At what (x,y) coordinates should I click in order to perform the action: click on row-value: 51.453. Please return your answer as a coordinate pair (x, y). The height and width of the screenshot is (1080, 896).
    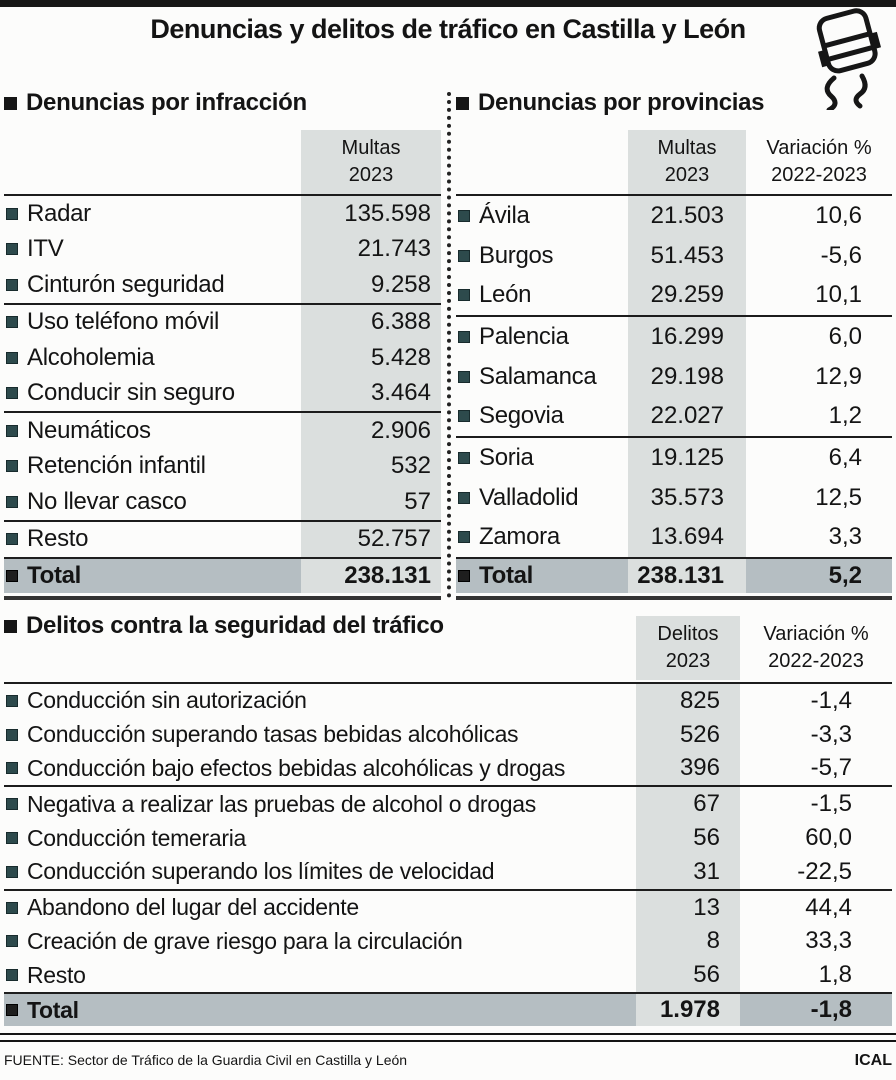
    Looking at the image, I should click on (687, 255).